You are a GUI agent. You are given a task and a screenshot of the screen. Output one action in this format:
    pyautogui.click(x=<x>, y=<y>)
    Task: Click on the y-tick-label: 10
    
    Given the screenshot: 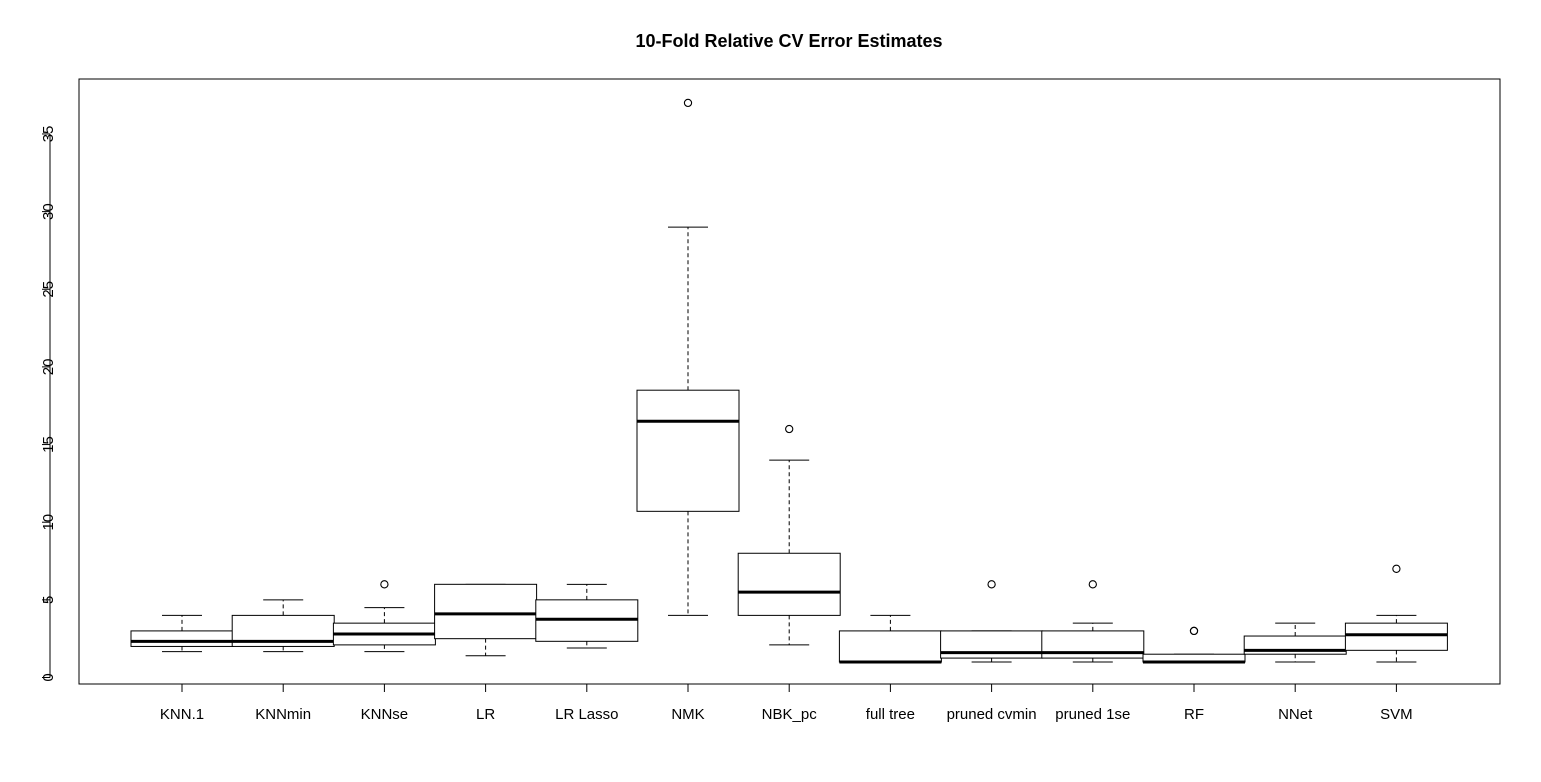 What is the action you would take?
    pyautogui.click(x=48, y=522)
    